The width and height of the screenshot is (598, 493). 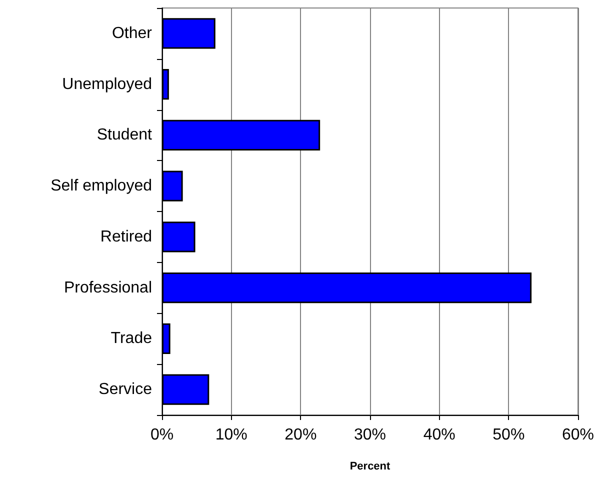 What do you see at coordinates (131, 339) in the screenshot?
I see `y-tick-label: Trade` at bounding box center [131, 339].